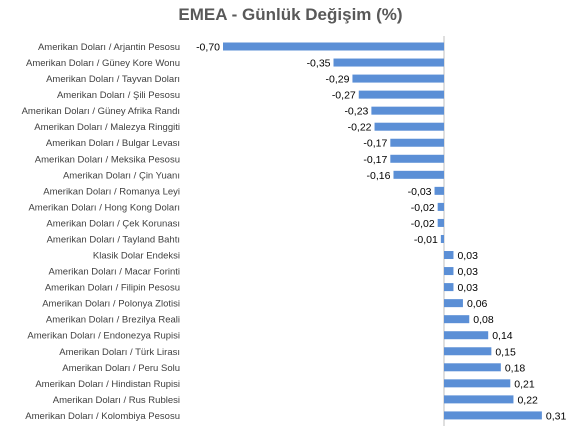 Image resolution: width=581 pixels, height=435 pixels. I want to click on category-label: Amerikan Doları / Polonya Zlotisi, so click(111, 304).